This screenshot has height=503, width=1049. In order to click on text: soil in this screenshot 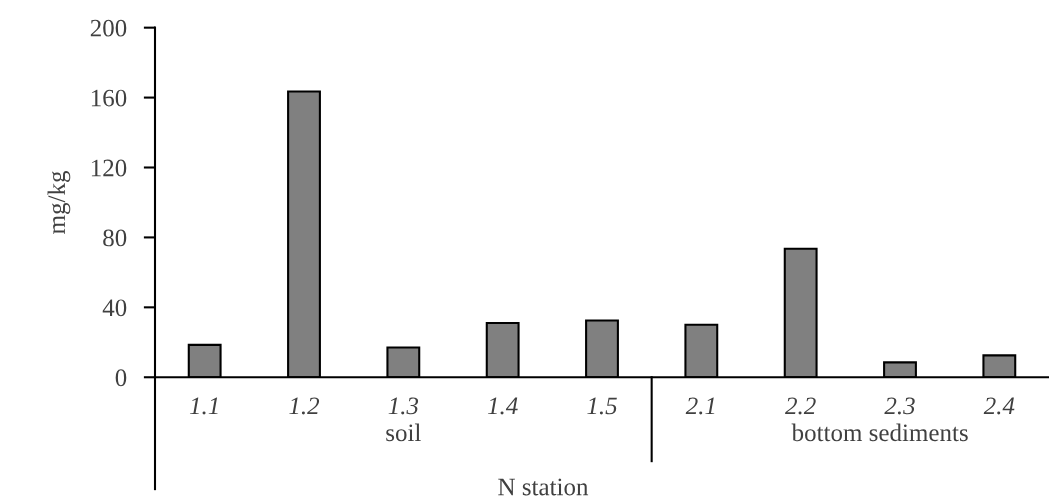, I will do `click(403, 432)`.